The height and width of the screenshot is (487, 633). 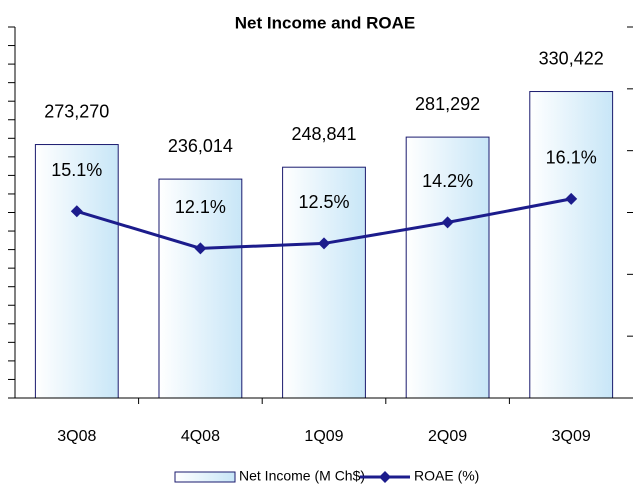 I want to click on line-value-label: 12.1%, so click(x=200, y=207).